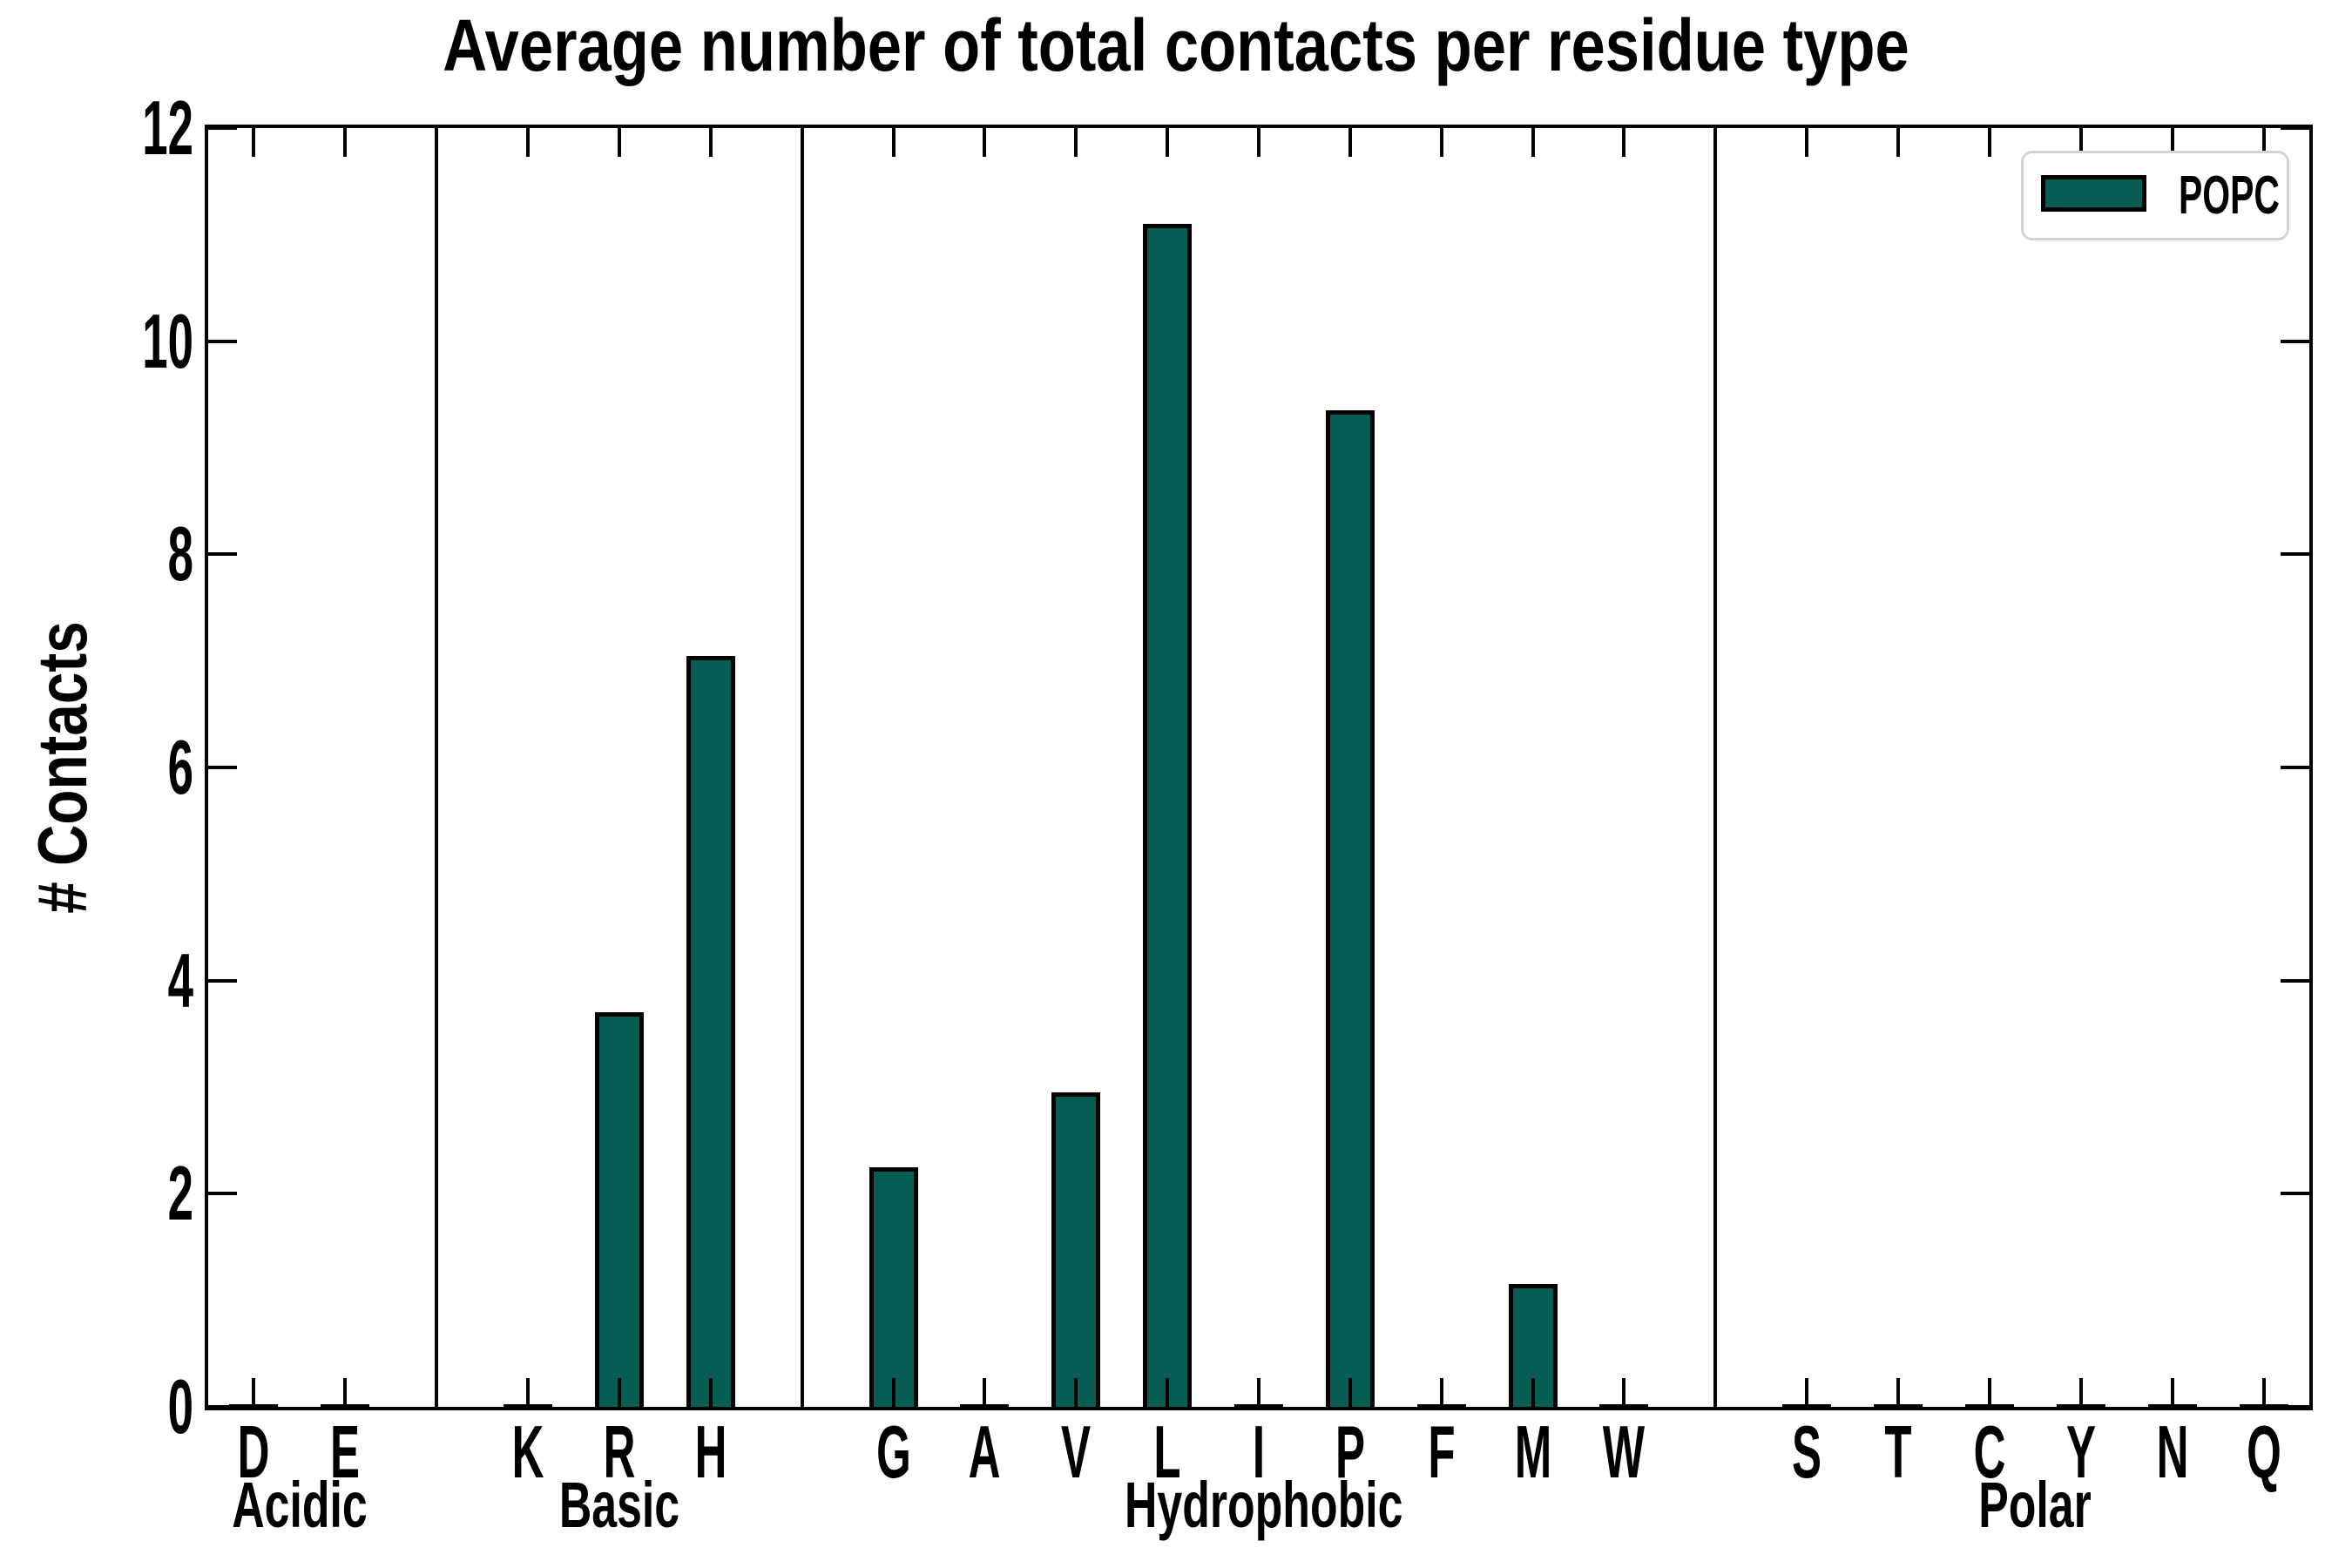 Image resolution: width=2352 pixels, height=1568 pixels. I want to click on y-tick-label-6: 6, so click(180, 767).